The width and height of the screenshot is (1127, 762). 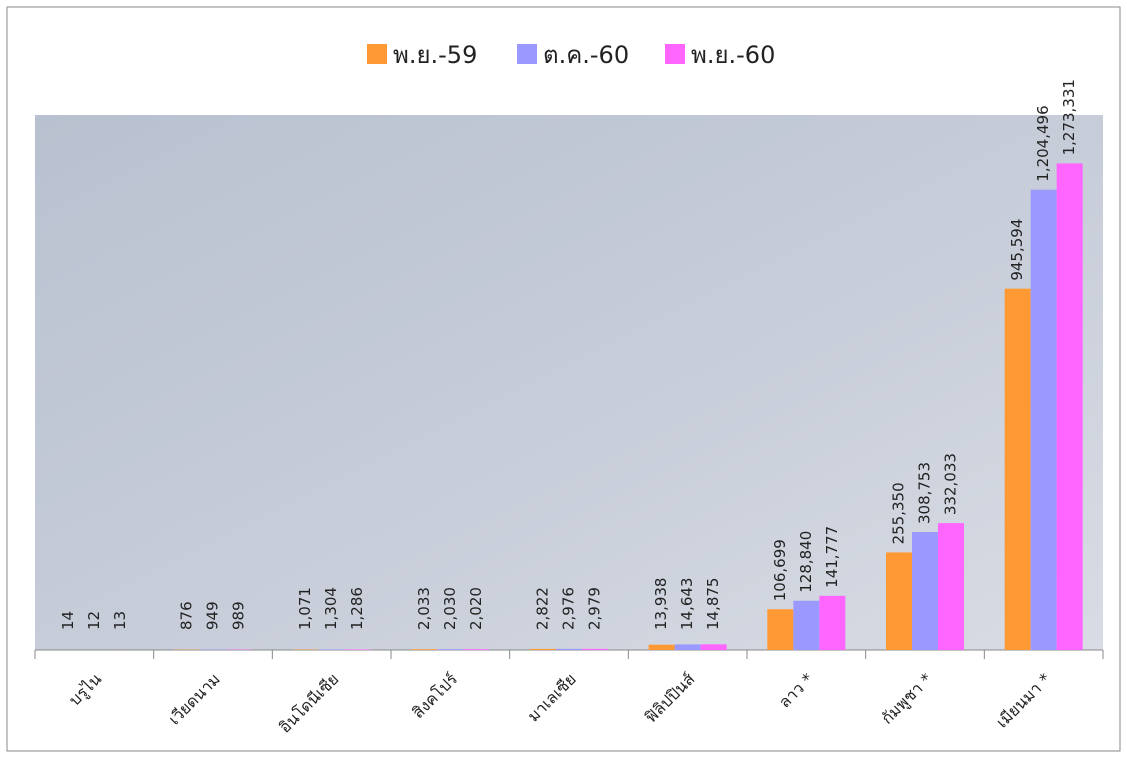 I want to click on value-label: 14, so click(x=68, y=620).